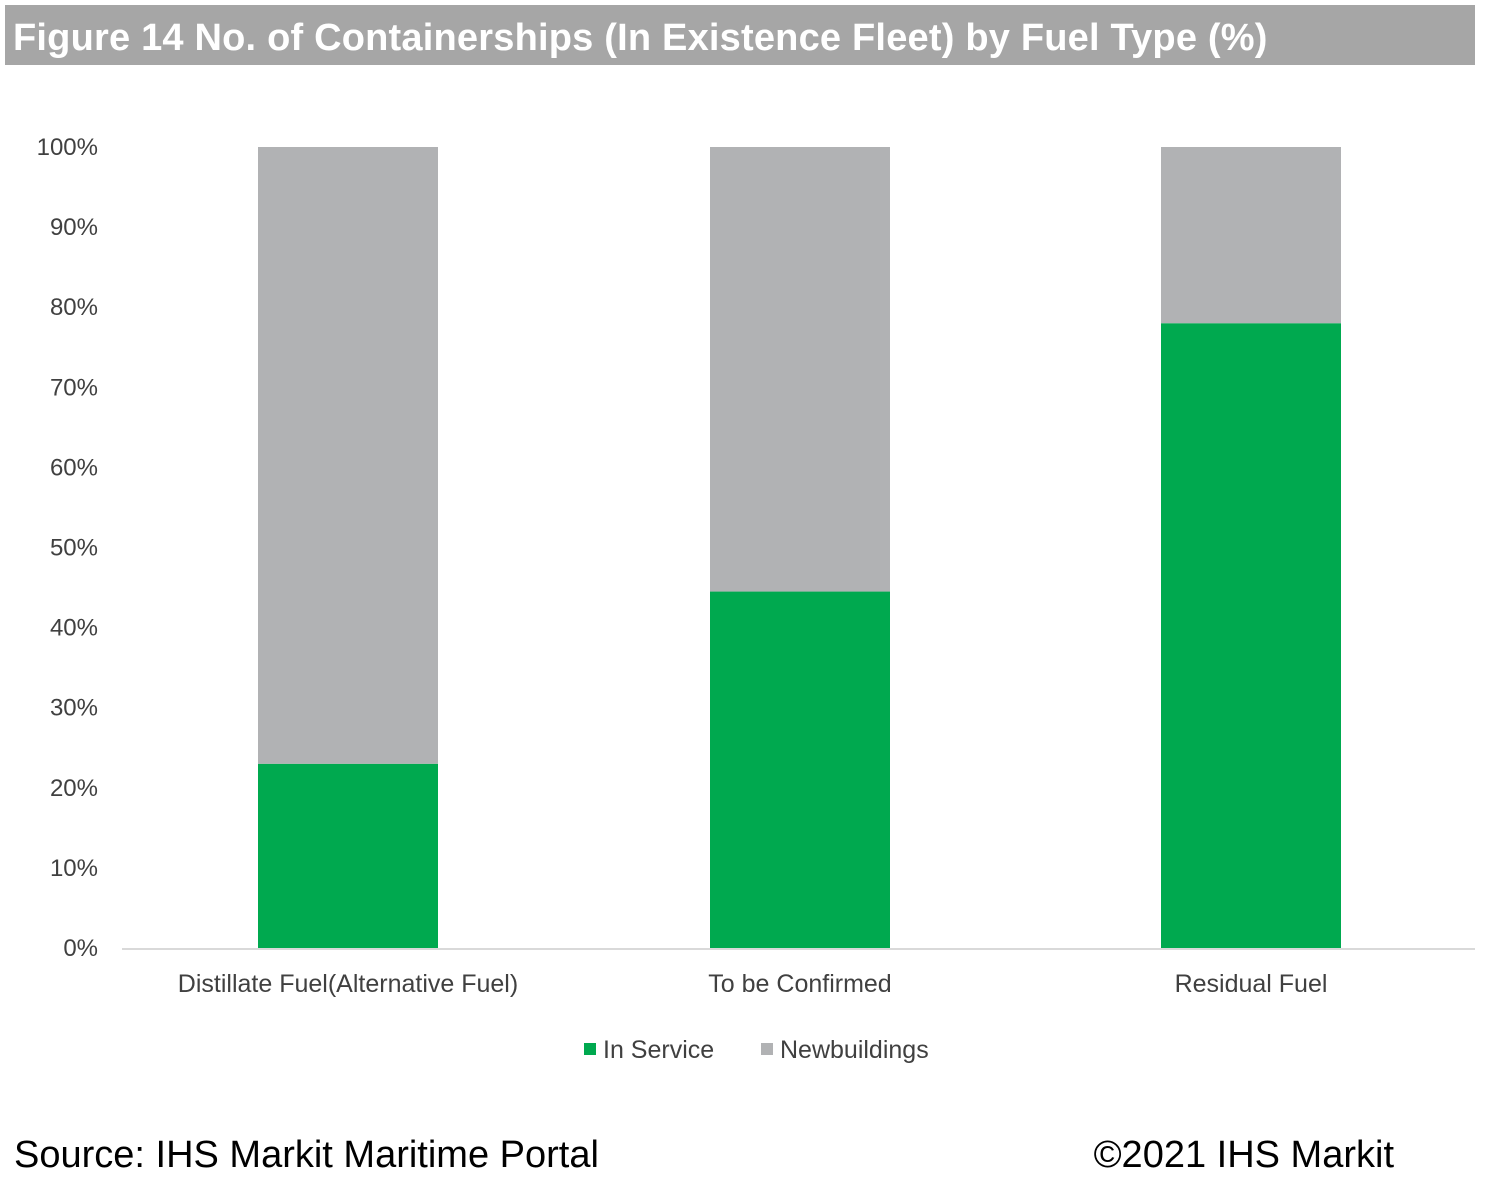 The width and height of the screenshot is (1489, 1196). What do you see at coordinates (1243, 1155) in the screenshot?
I see `copyright-note: ©2021 IHS Markit` at bounding box center [1243, 1155].